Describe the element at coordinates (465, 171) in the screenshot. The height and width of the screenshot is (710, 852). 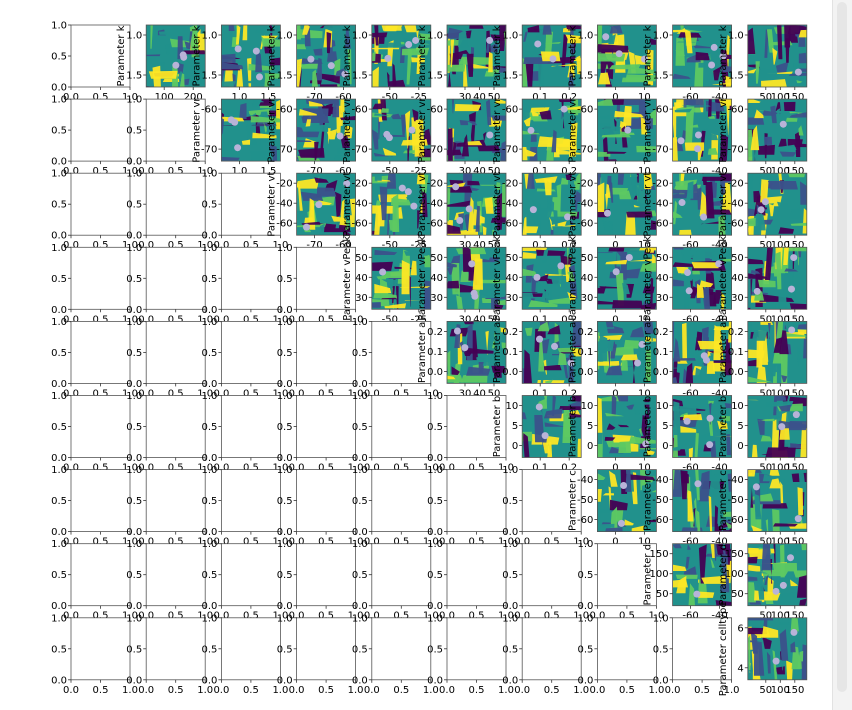
I see `x-tick-label: 30` at that location.